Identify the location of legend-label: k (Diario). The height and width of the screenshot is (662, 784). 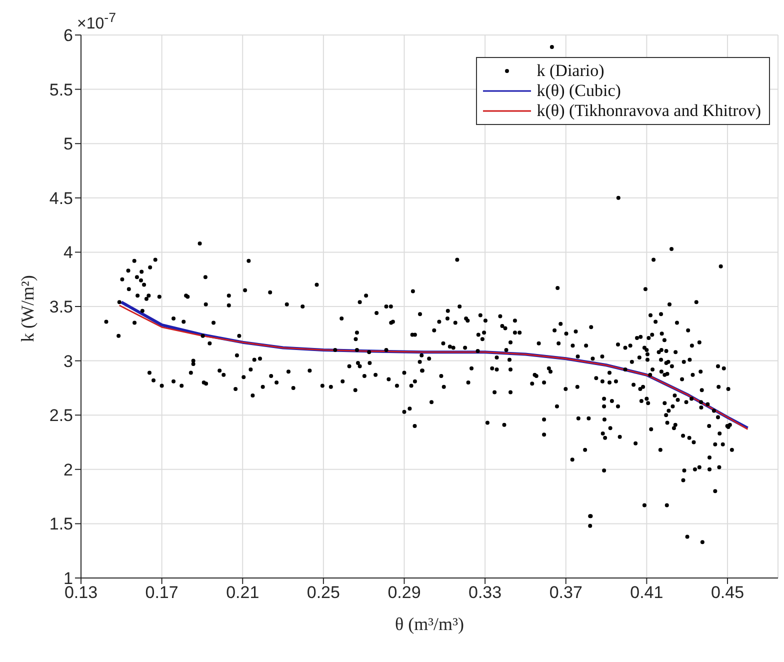
(570, 71).